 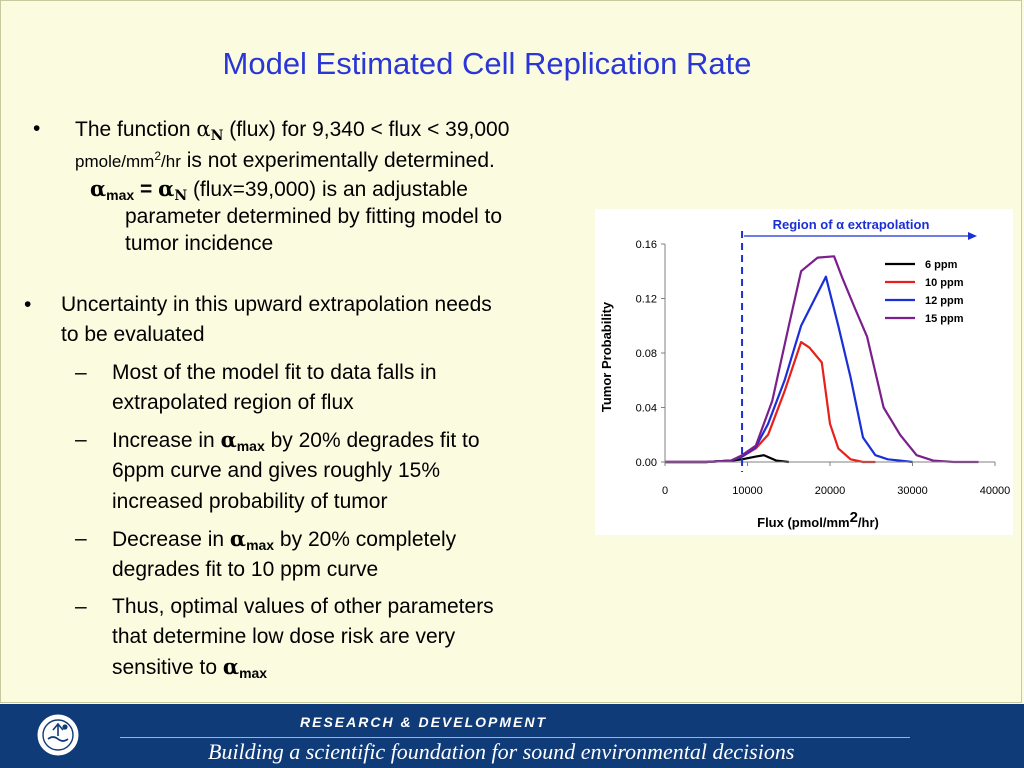 I want to click on legend-label: 10 ppm, so click(x=944, y=283).